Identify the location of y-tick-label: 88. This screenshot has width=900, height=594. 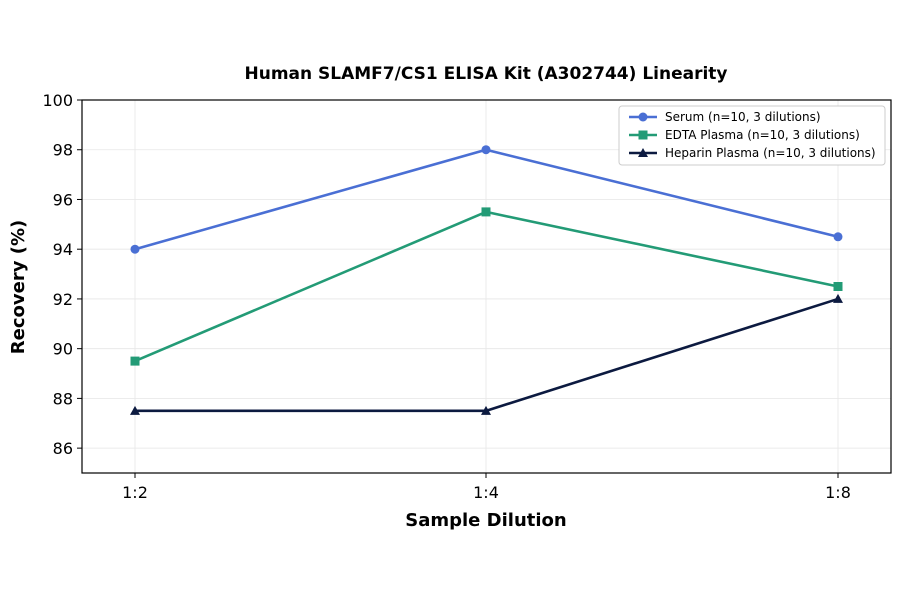
(63, 398).